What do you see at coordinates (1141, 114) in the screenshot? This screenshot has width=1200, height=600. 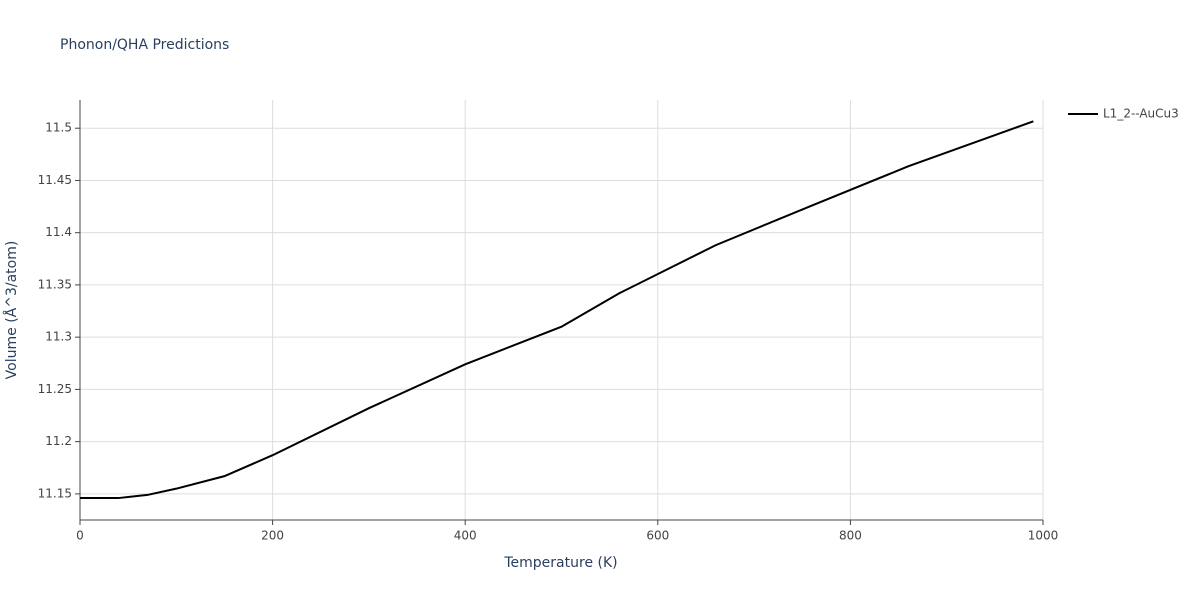 I see `legend-label: L1_2--AuCu3` at bounding box center [1141, 114].